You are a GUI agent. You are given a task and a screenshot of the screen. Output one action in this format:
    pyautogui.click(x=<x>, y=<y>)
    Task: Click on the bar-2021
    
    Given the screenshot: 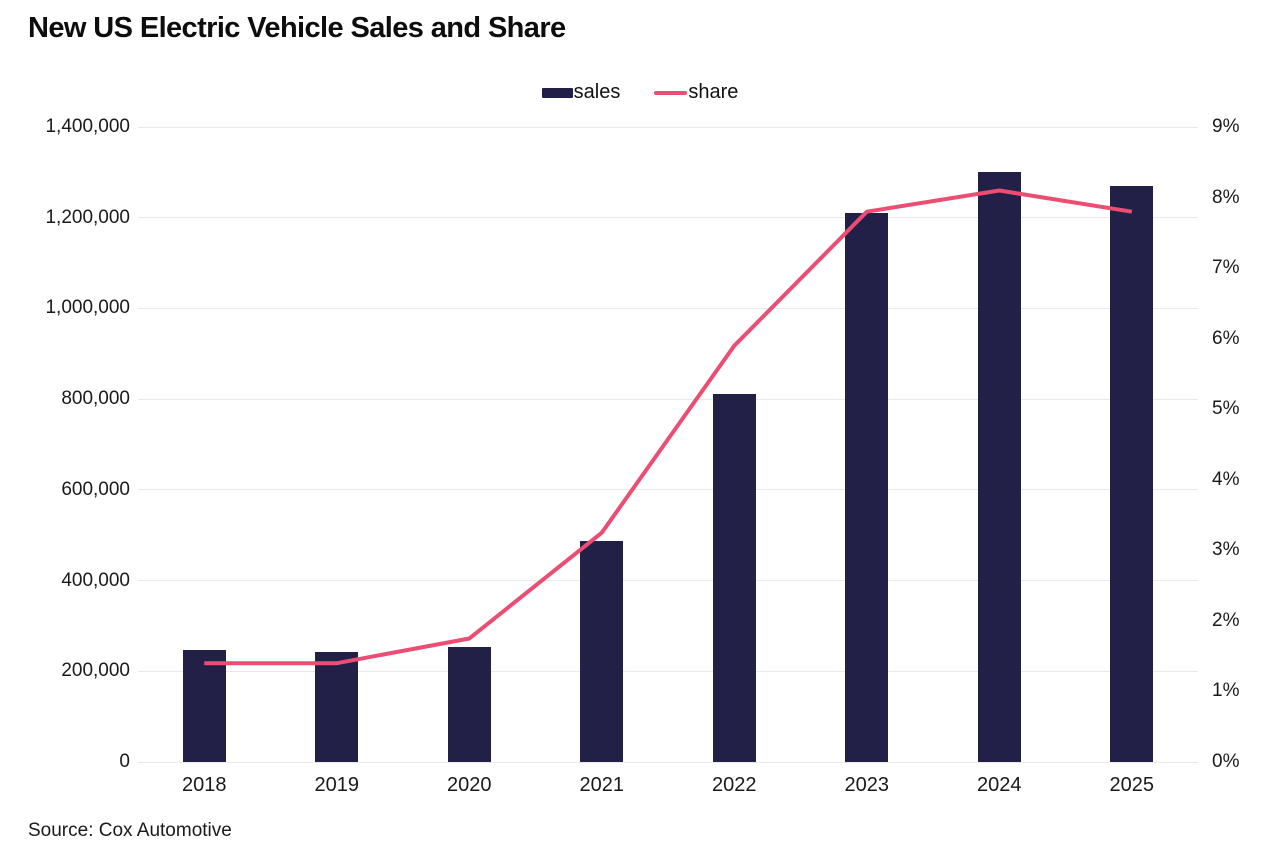 What is the action you would take?
    pyautogui.click(x=602, y=651)
    